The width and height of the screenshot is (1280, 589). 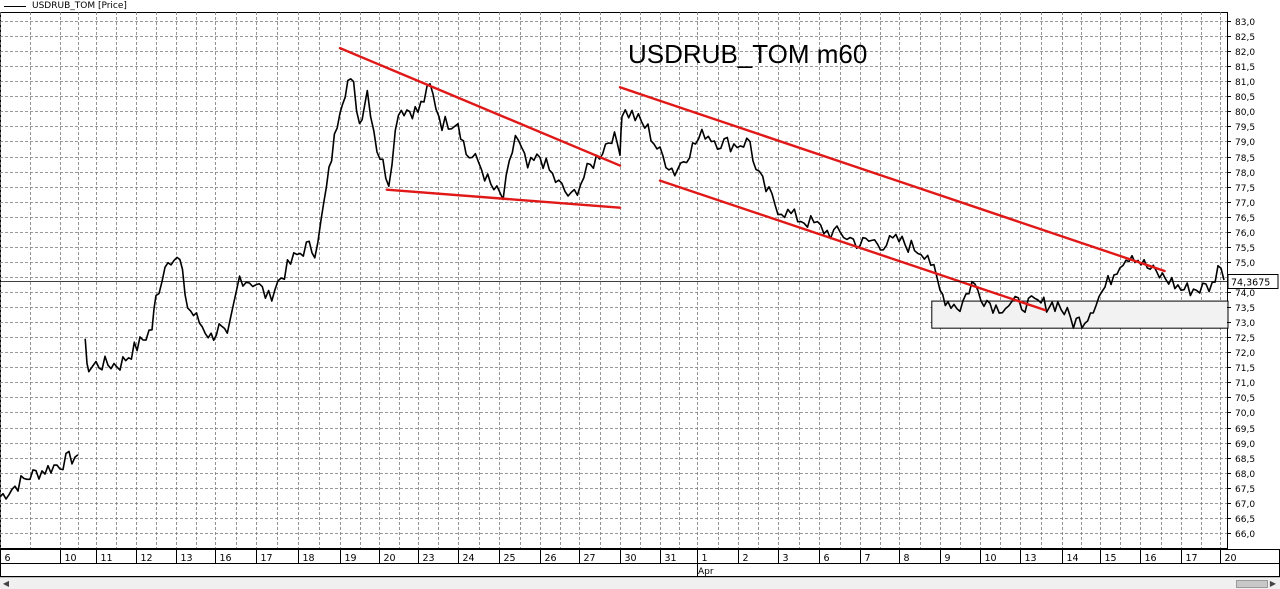 I want to click on y-tick-label: 69,0, so click(x=1245, y=445).